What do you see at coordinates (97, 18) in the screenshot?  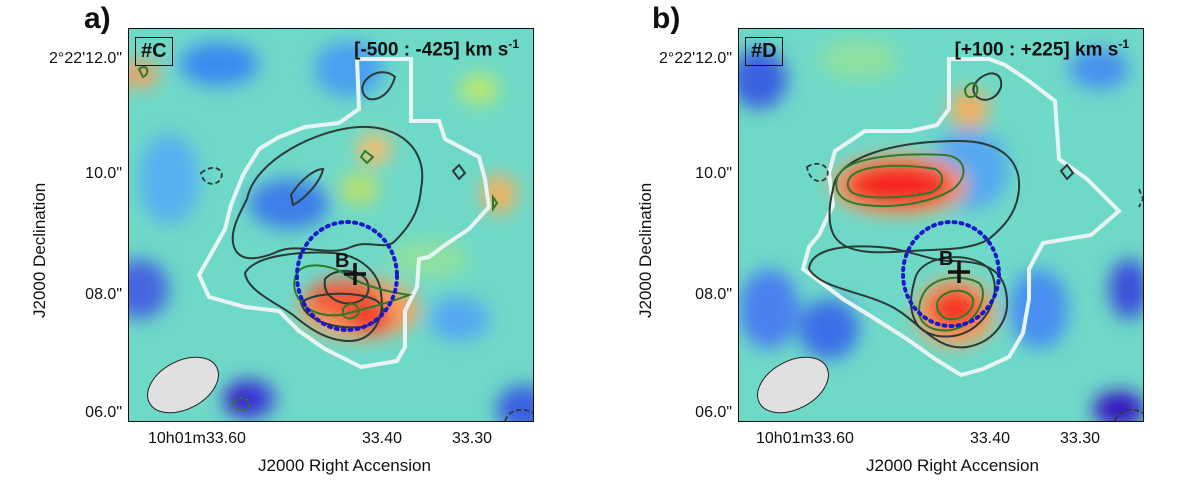 I see `panel-letter: a)` at bounding box center [97, 18].